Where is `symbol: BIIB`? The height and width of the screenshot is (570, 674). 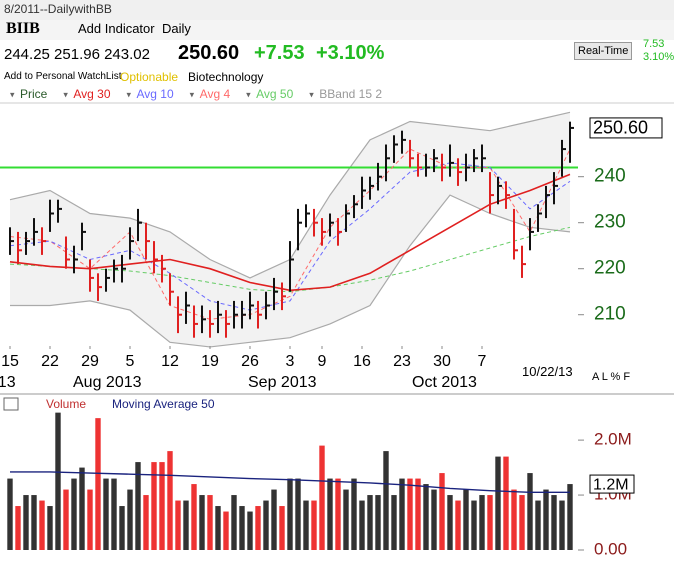 symbol: BIIB is located at coordinates (23, 28).